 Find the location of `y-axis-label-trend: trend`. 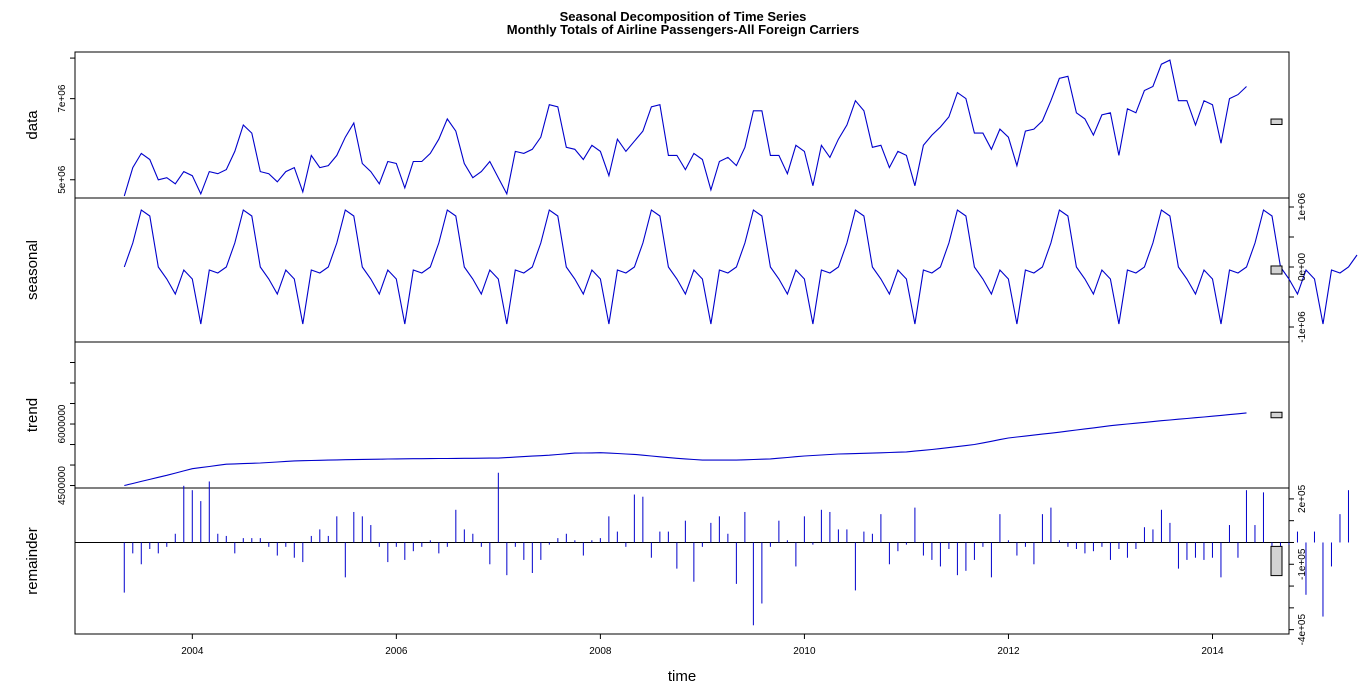

y-axis-label-trend: trend is located at coordinates (32, 415).